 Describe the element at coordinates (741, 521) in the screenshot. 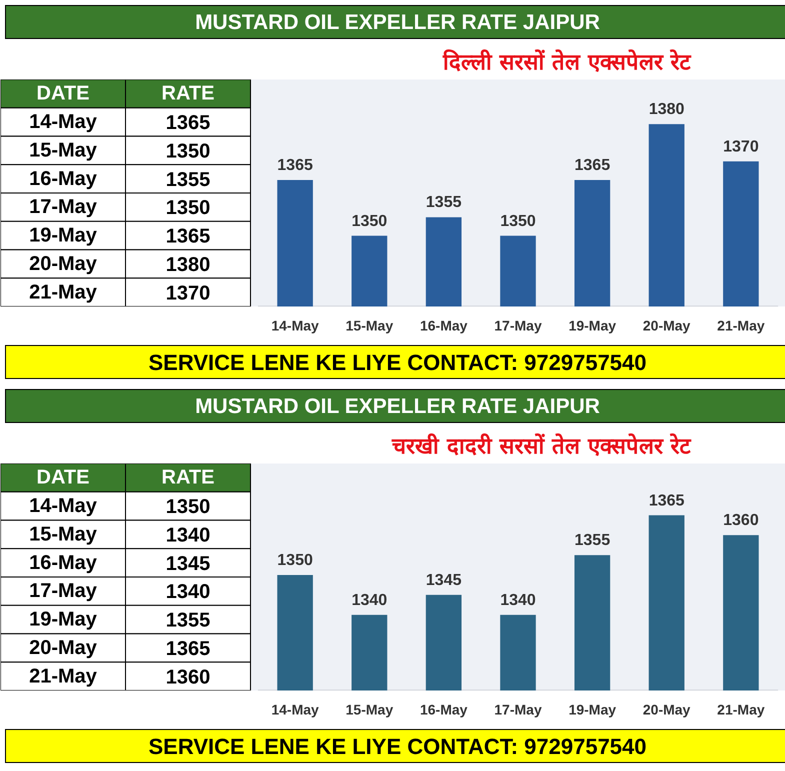

I see `data-label: 1360` at that location.